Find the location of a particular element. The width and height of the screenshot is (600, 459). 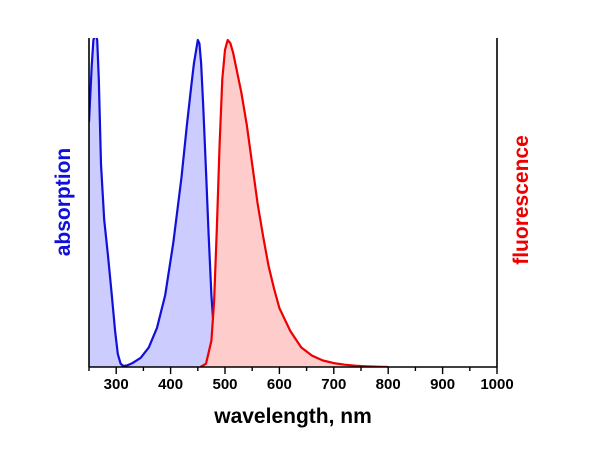

x-axis-title: wavelength, nm is located at coordinates (292, 416).